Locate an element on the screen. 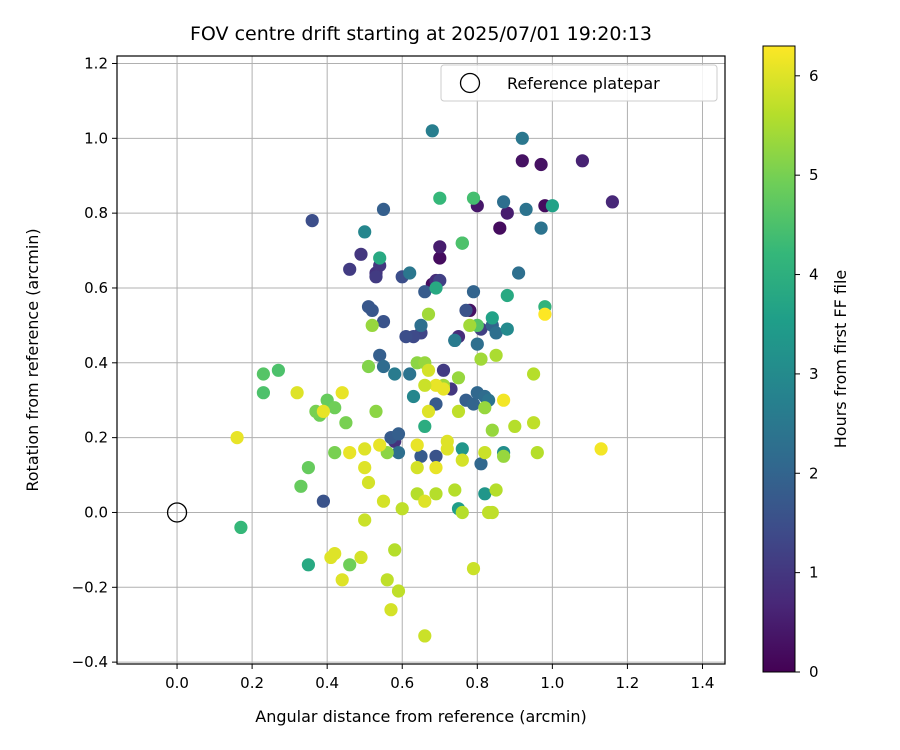 The image size is (900, 750). colorbar-tick-label: 0 is located at coordinates (814, 672).